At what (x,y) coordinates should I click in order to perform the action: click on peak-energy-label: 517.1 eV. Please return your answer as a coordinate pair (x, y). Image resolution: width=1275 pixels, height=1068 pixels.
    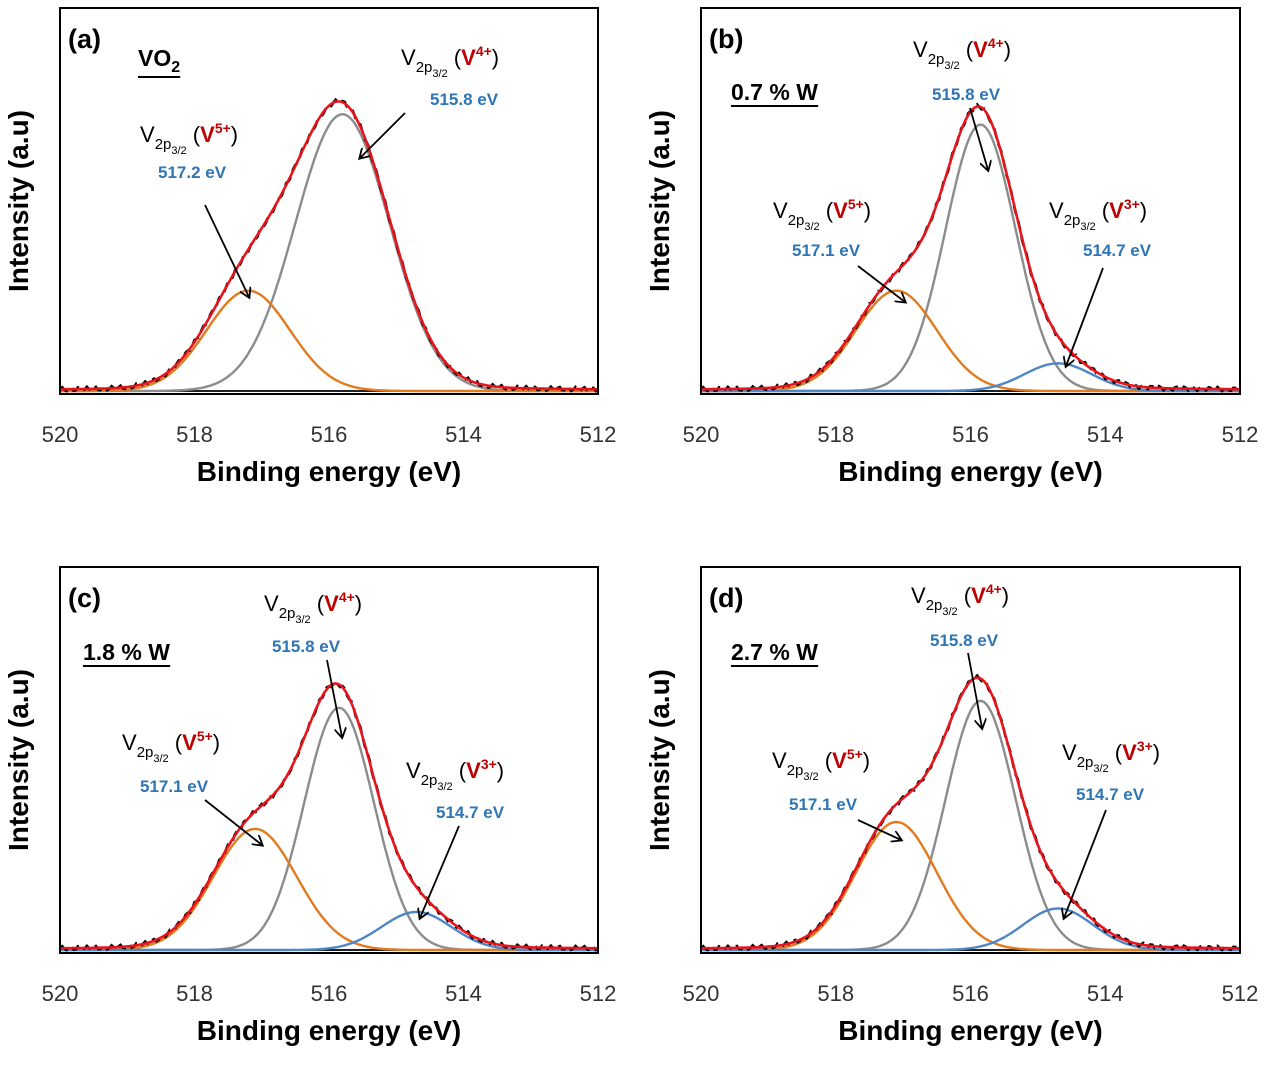
    Looking at the image, I should click on (823, 804).